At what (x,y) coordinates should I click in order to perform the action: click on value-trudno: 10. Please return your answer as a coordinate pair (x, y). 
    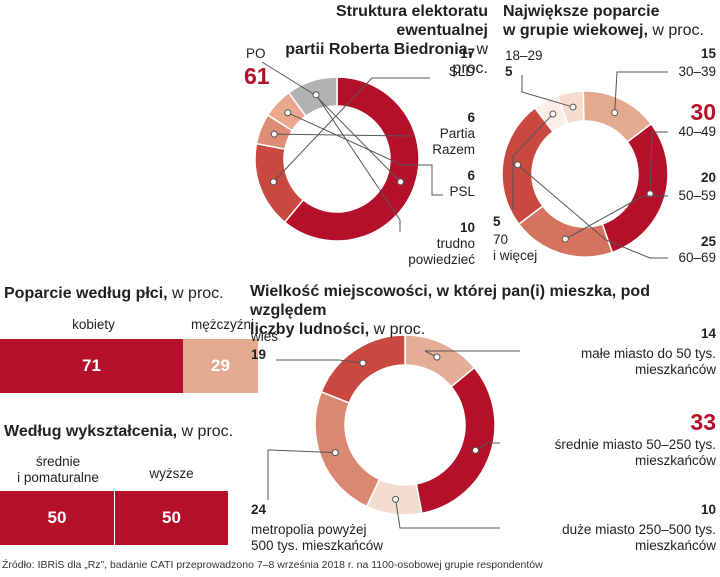
    Looking at the image, I should click on (467, 227).